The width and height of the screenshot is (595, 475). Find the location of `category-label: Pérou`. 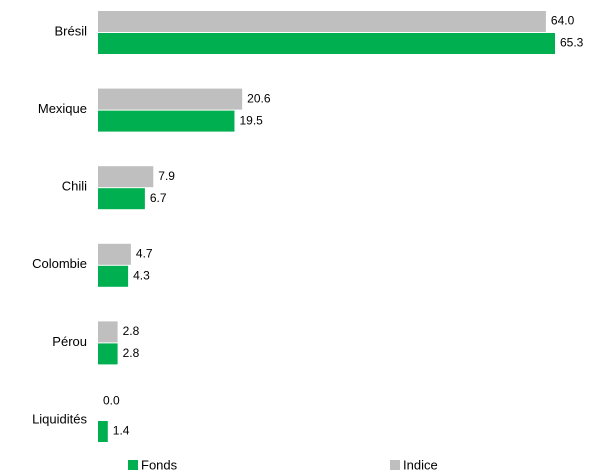

category-label: Pérou is located at coordinates (69, 341).